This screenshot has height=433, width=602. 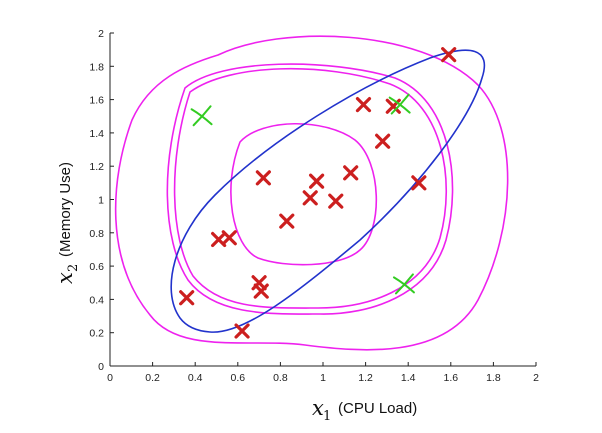 What do you see at coordinates (536, 378) in the screenshot?
I see `x-tick-label: 2` at bounding box center [536, 378].